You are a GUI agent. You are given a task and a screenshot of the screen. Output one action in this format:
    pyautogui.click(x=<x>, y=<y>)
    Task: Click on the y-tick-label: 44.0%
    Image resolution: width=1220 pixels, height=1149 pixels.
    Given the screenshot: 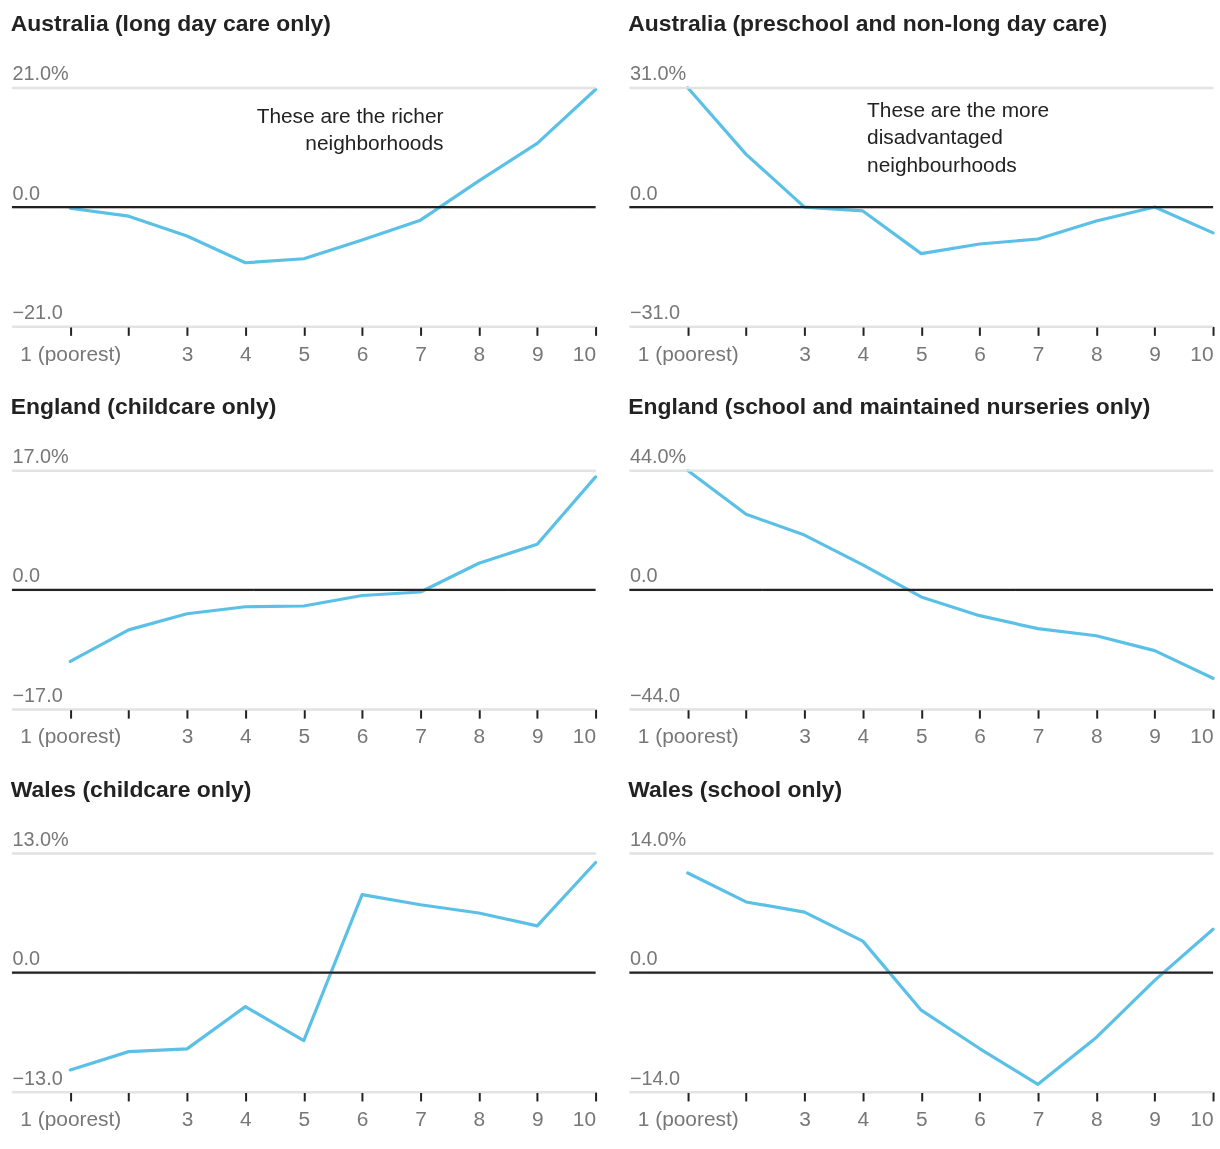 What is the action you would take?
    pyautogui.click(x=658, y=456)
    